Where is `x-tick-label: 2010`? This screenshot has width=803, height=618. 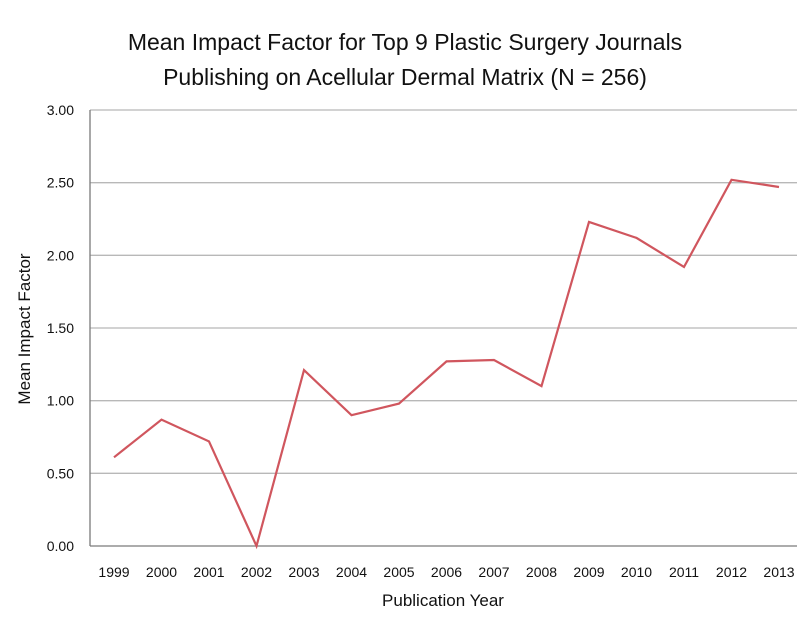
x-tick-label: 2010 is located at coordinates (636, 572).